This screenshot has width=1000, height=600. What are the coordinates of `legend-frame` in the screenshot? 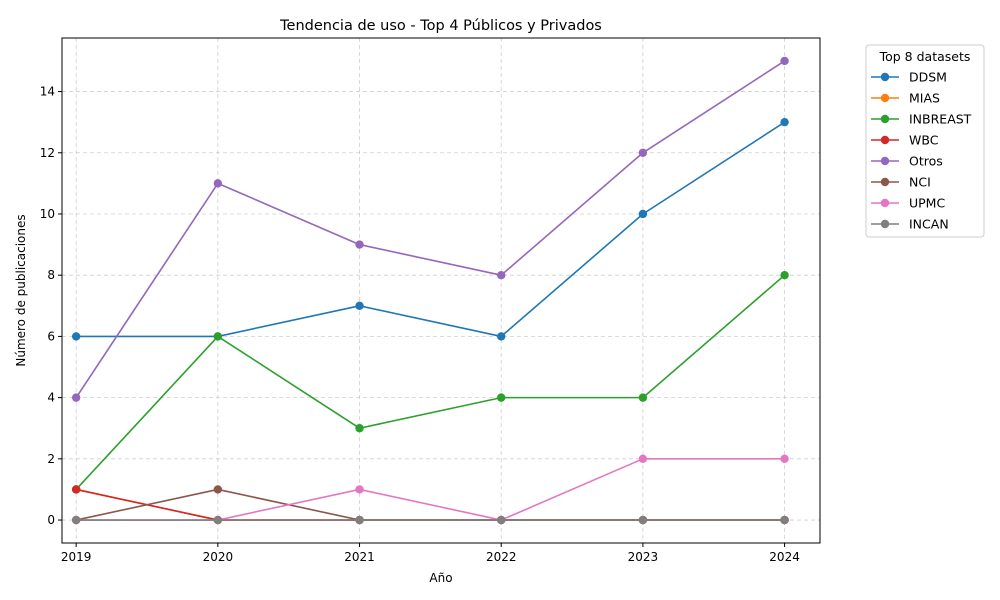 It's located at (925, 141).